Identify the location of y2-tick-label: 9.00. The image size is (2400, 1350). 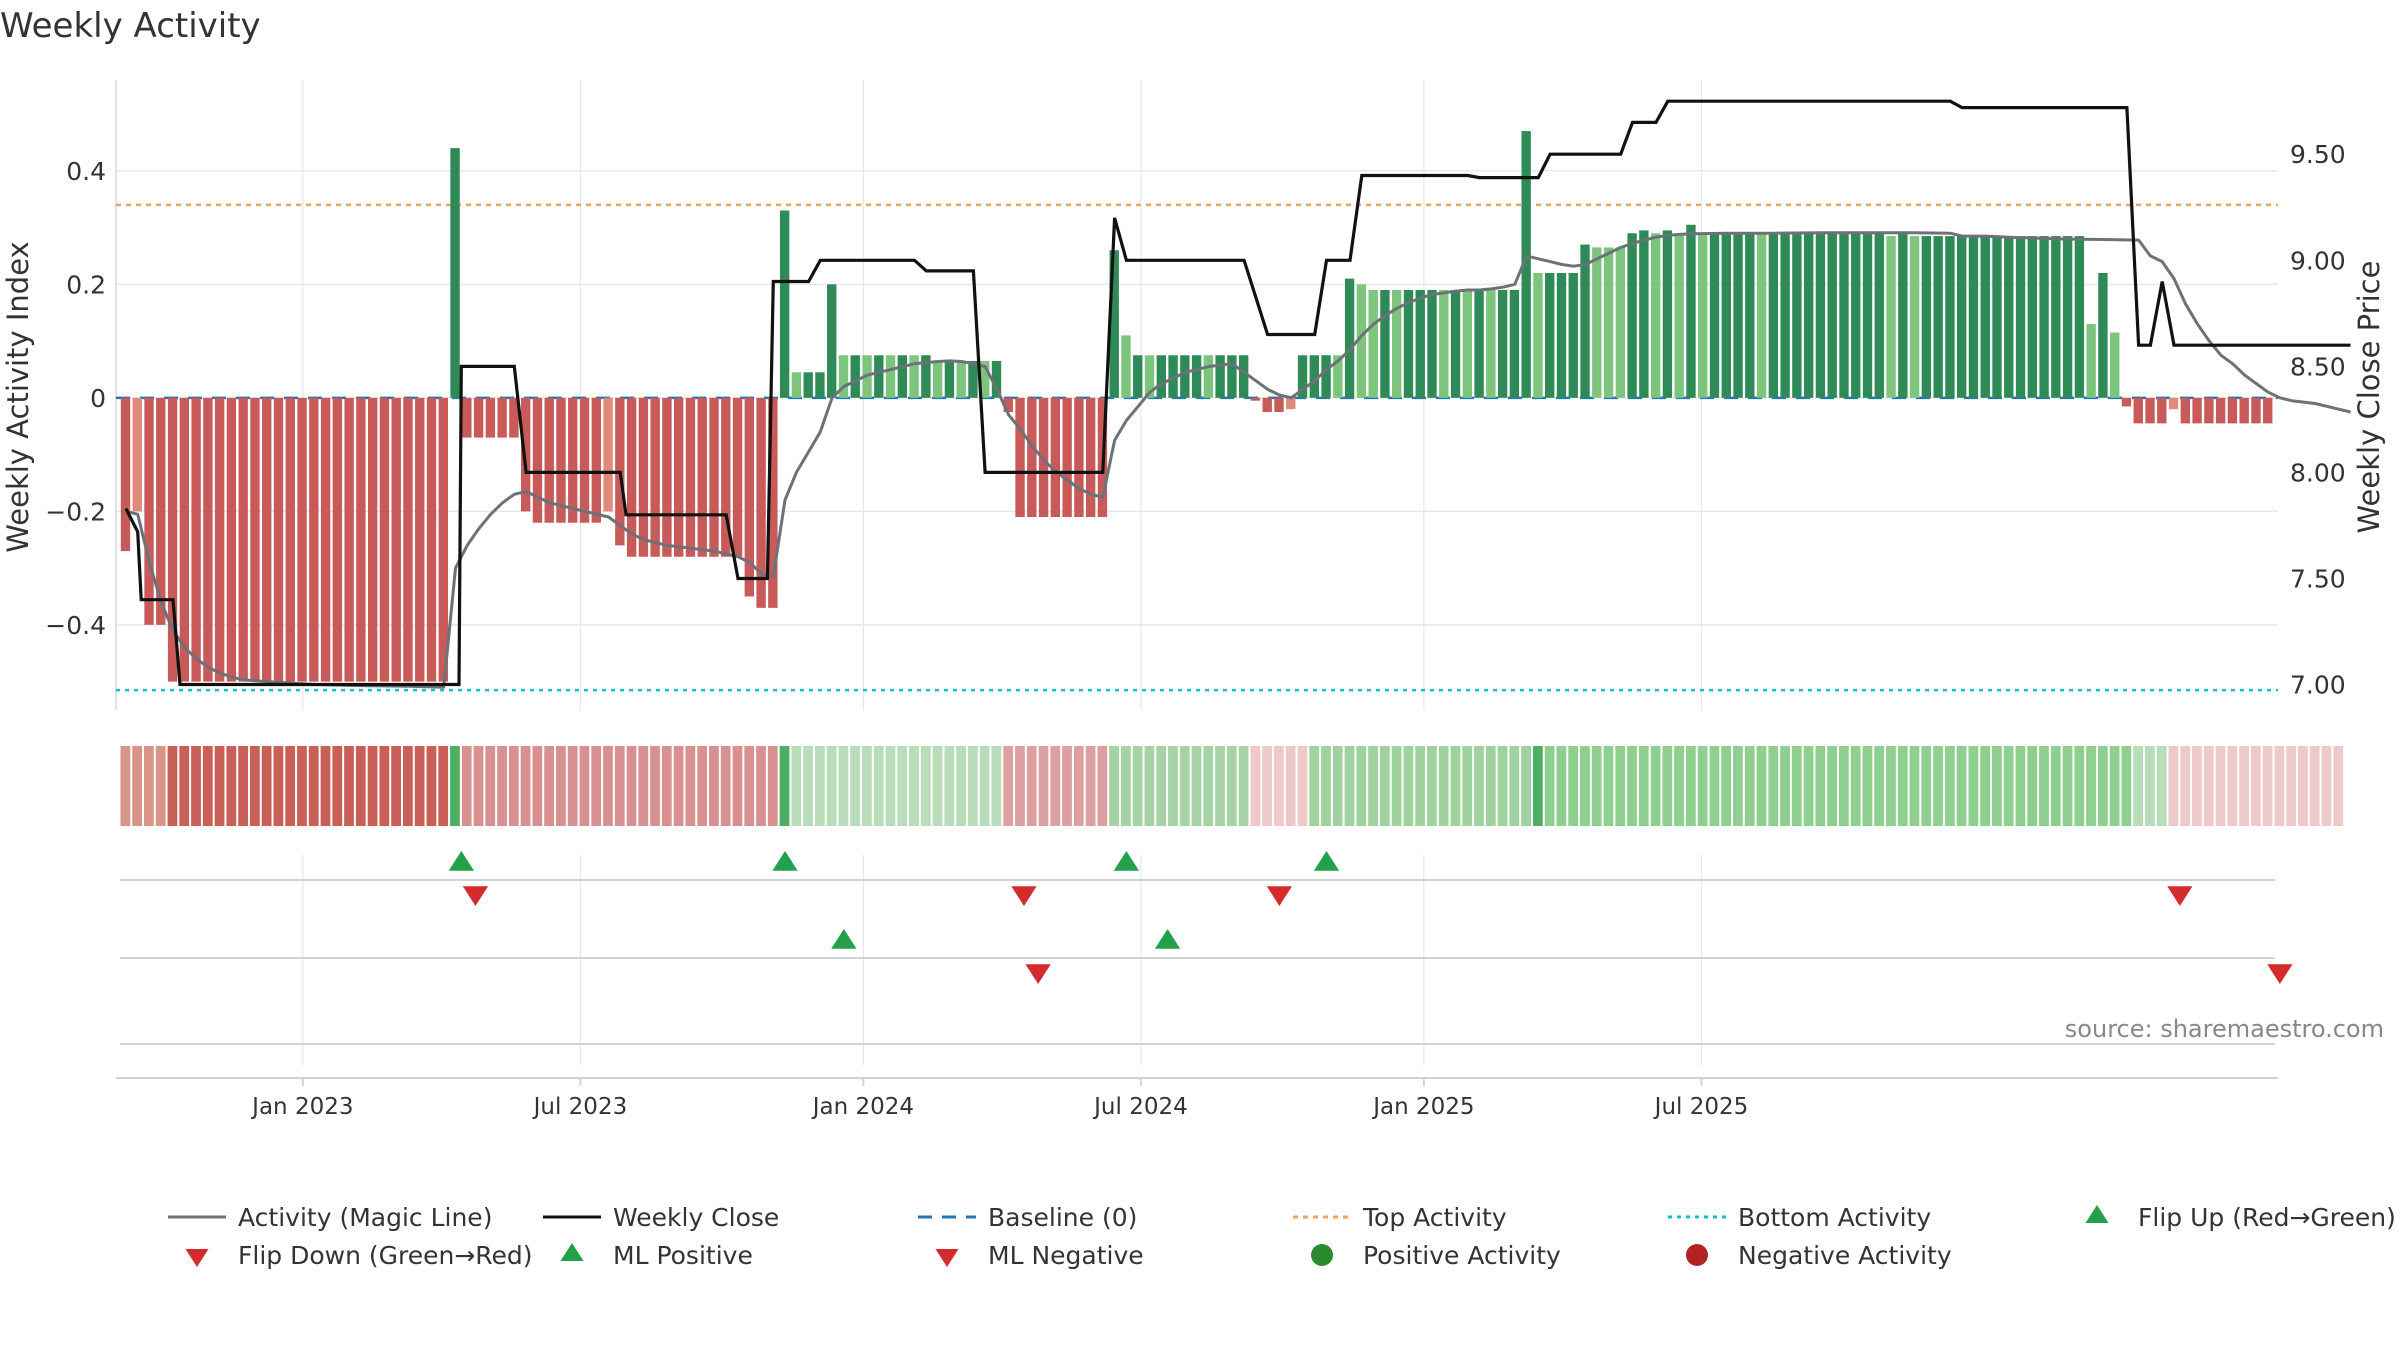
(2318, 260).